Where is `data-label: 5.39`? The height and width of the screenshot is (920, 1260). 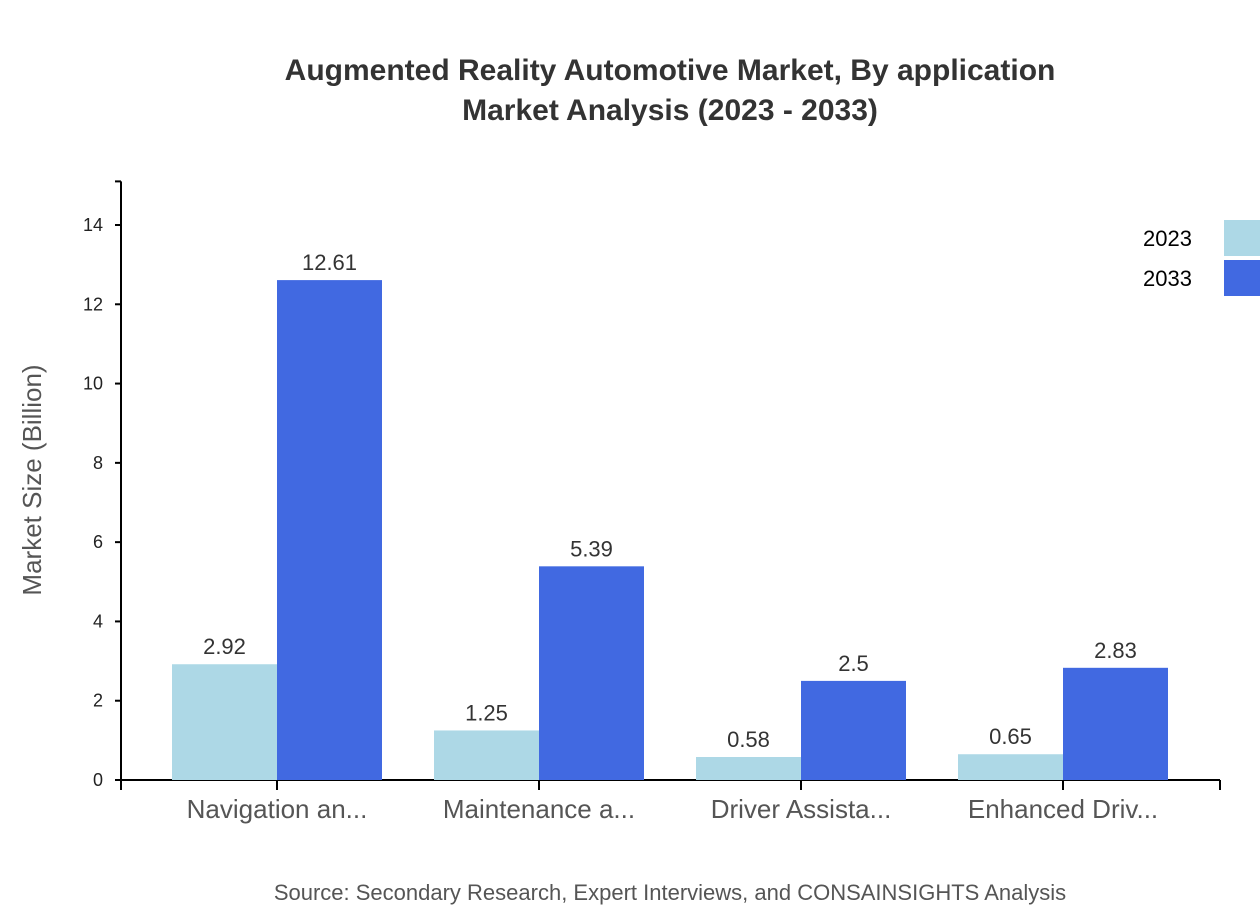 data-label: 5.39 is located at coordinates (591, 548).